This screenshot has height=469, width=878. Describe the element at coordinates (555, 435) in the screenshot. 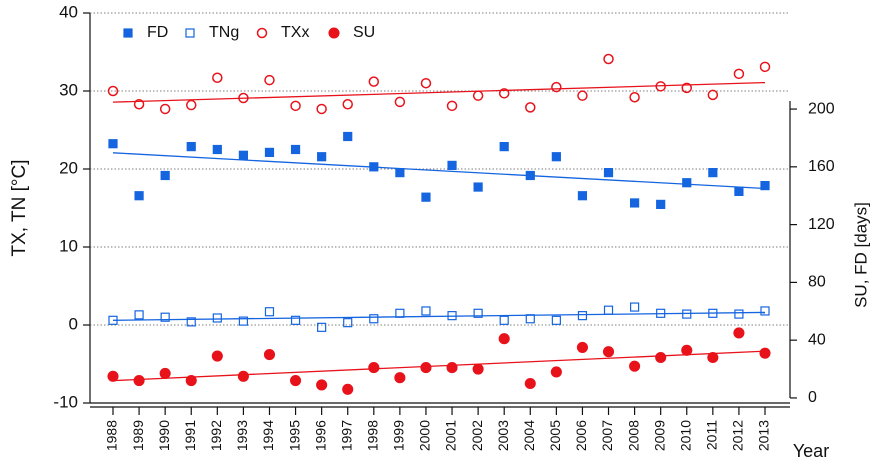

I see `x-tick-label: 2005` at that location.